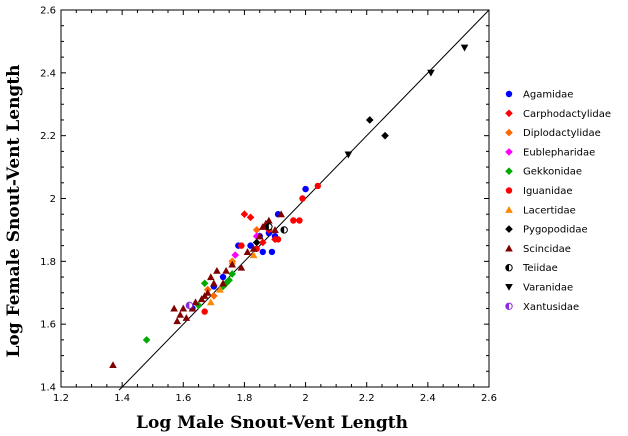 Image resolution: width=628 pixels, height=436 pixels. What do you see at coordinates (489, 398) in the screenshot?
I see `x-tick-label: 2.6` at bounding box center [489, 398].